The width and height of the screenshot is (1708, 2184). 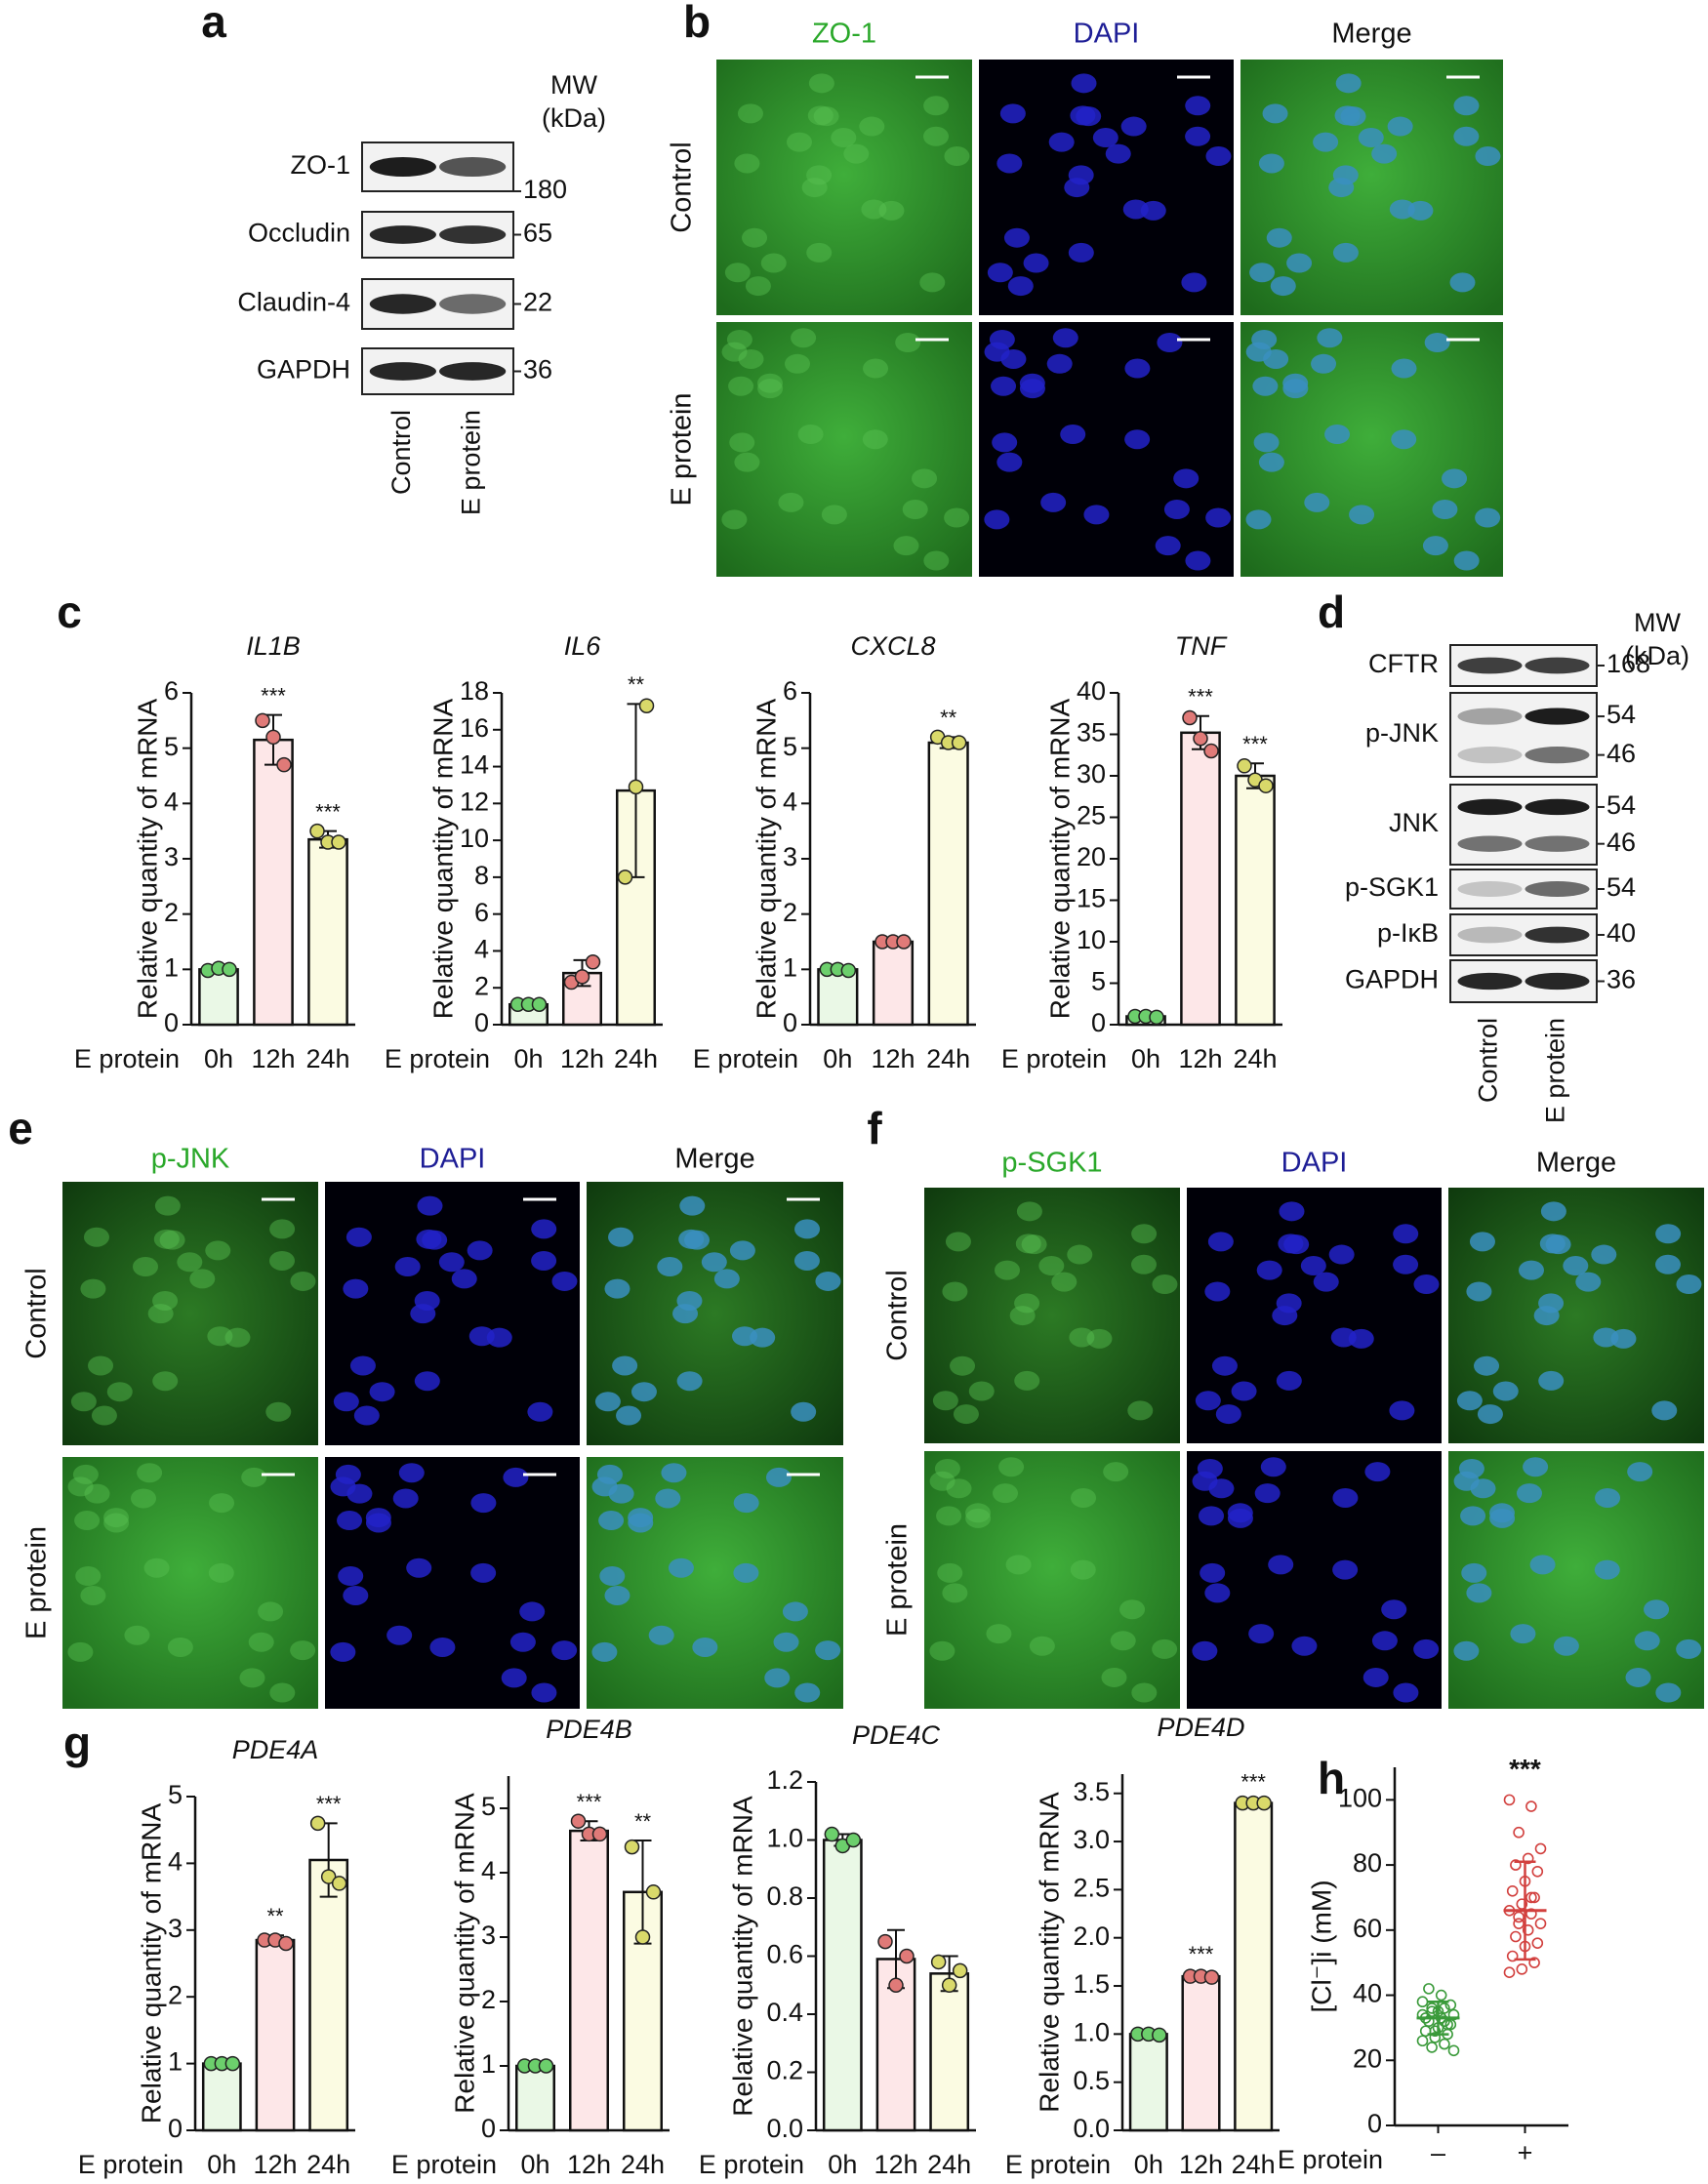 I want to click on row-label: Control, so click(x=898, y=1315).